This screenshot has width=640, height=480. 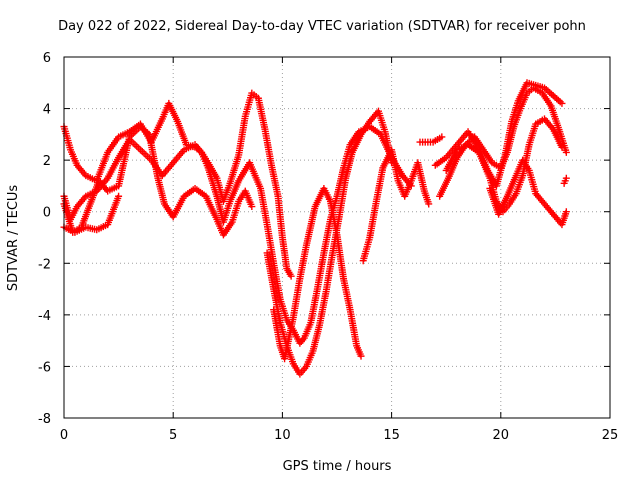 What do you see at coordinates (501, 435) in the screenshot?
I see `x-tick-label: 20` at bounding box center [501, 435].